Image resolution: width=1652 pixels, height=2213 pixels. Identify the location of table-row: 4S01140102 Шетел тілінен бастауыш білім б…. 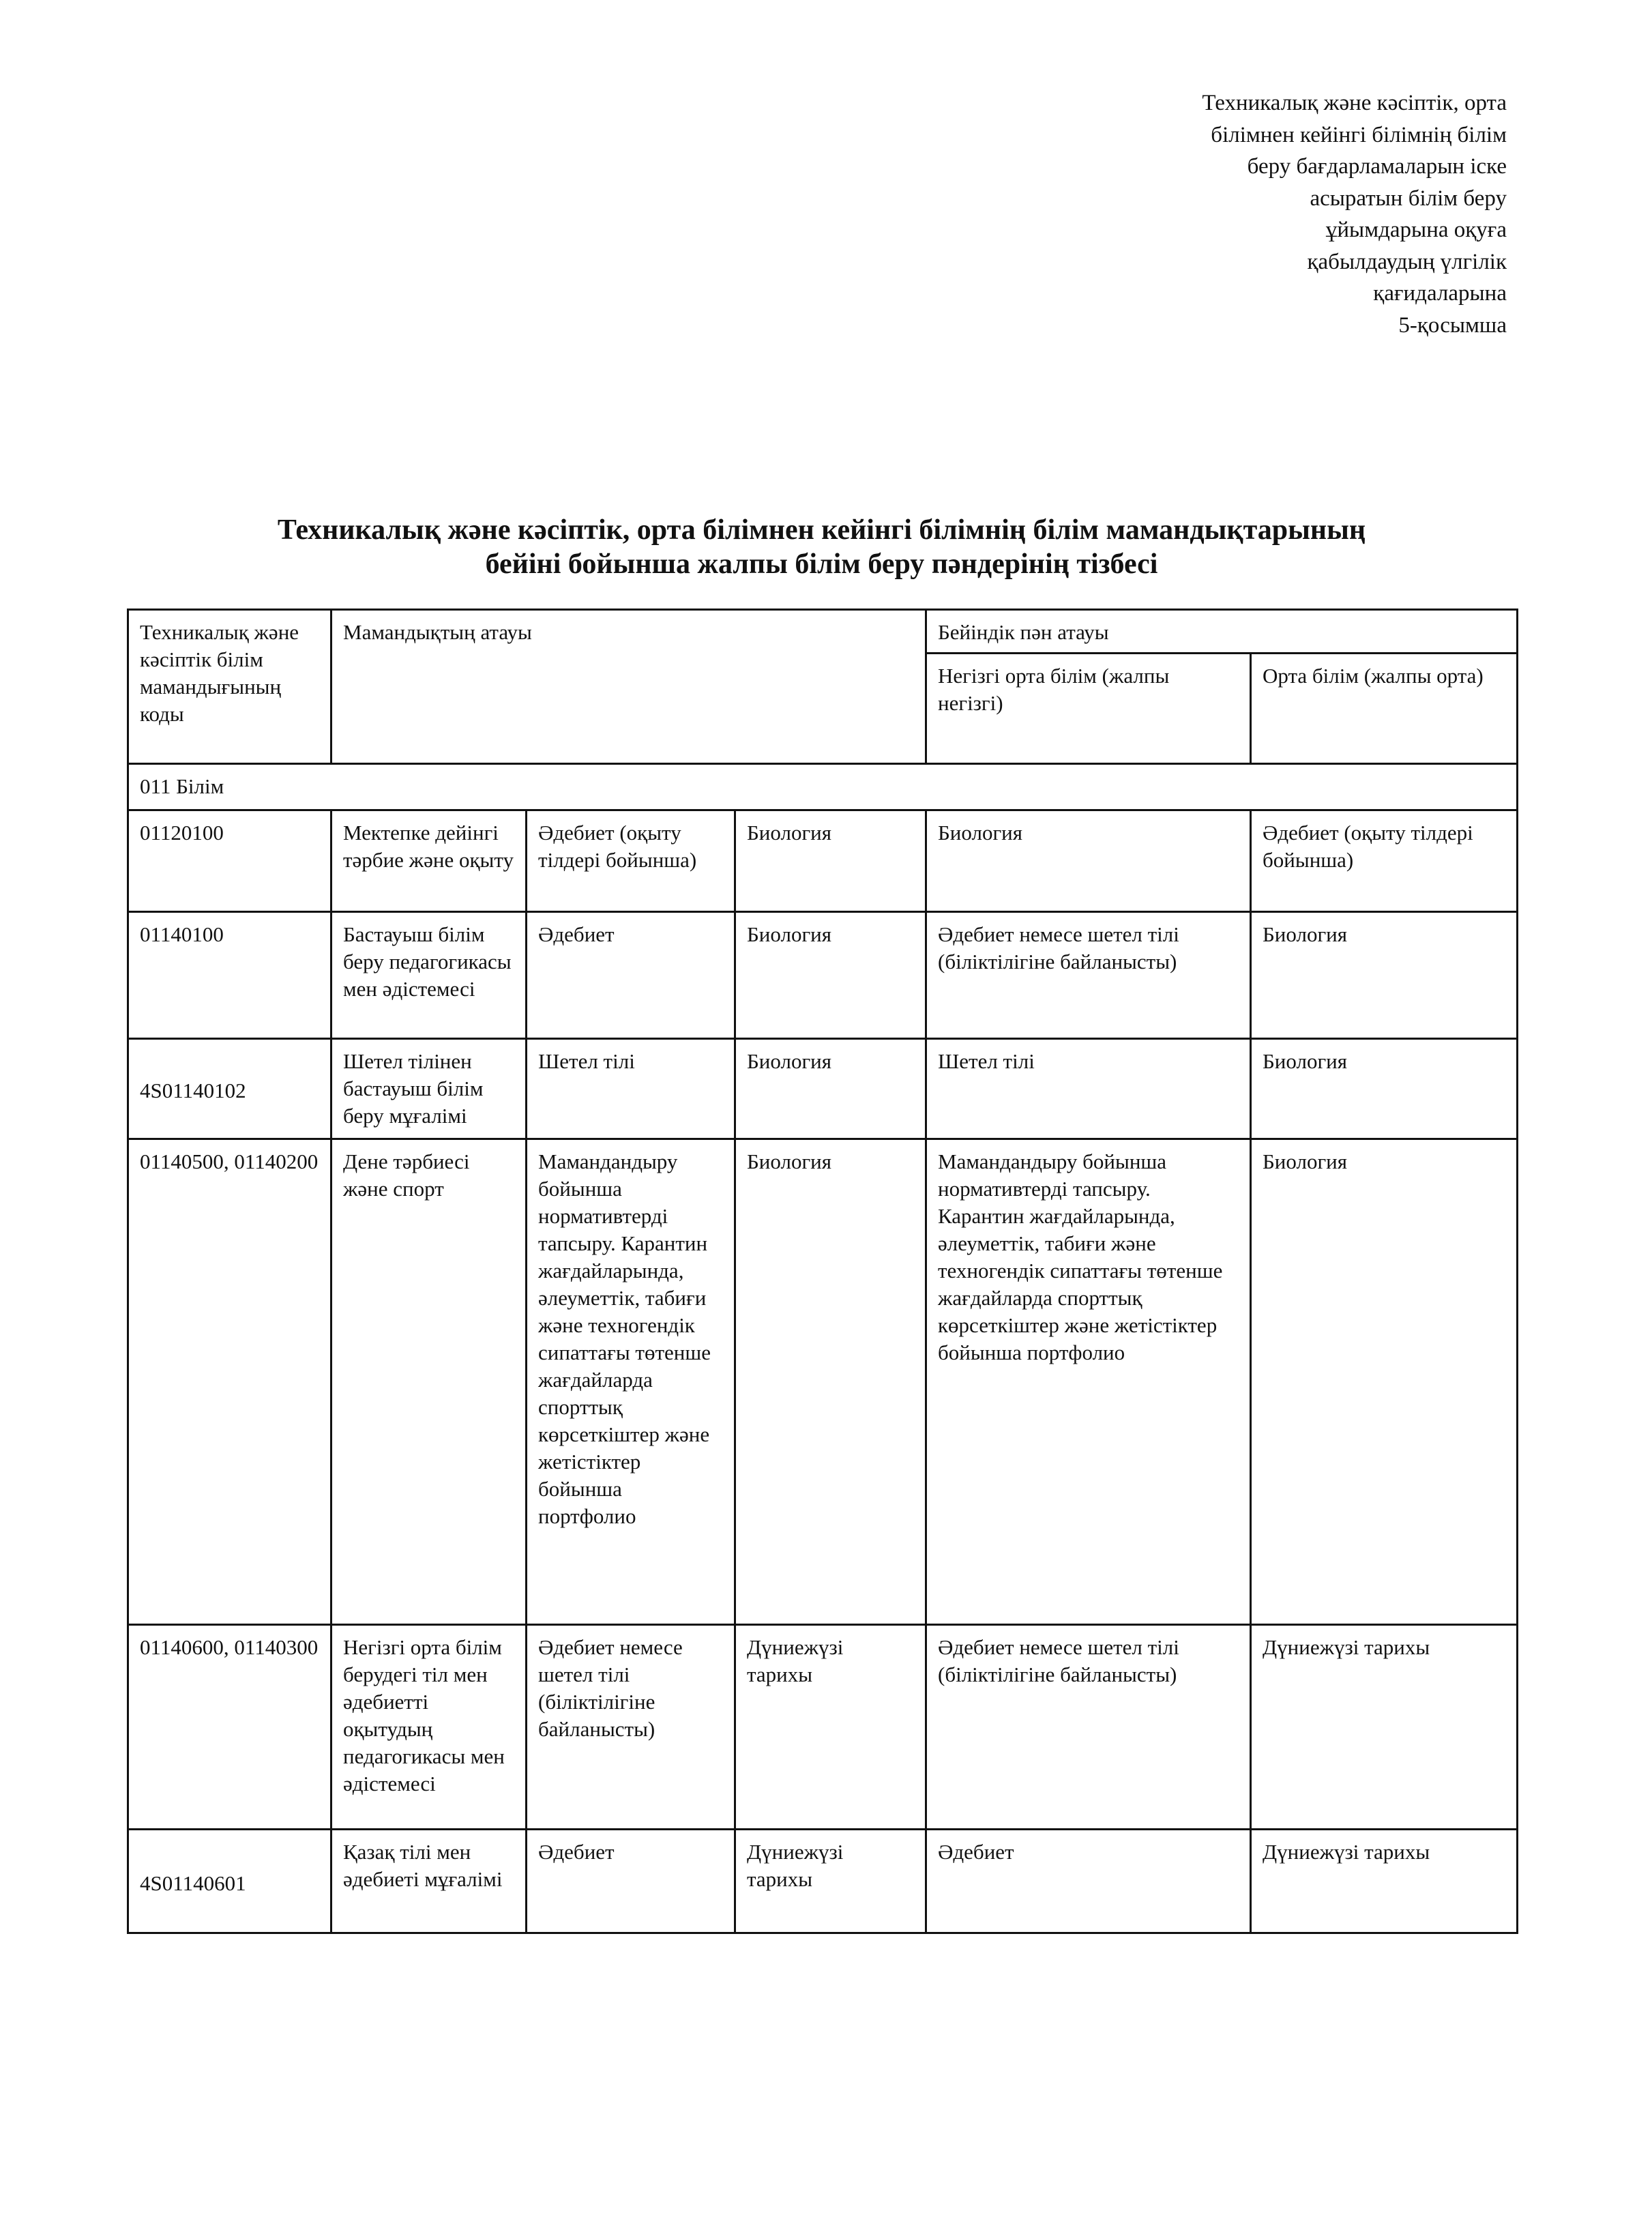
(823, 1089).